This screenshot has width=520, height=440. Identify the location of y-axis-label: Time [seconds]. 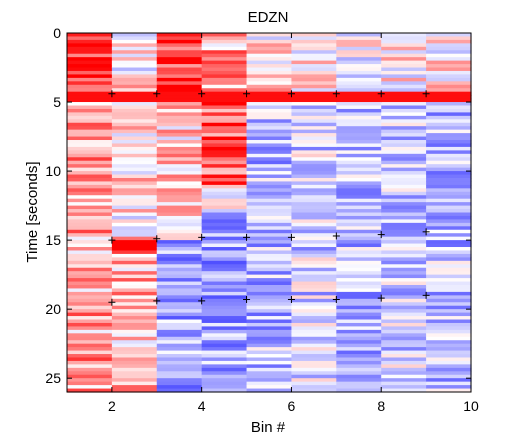
(32, 211).